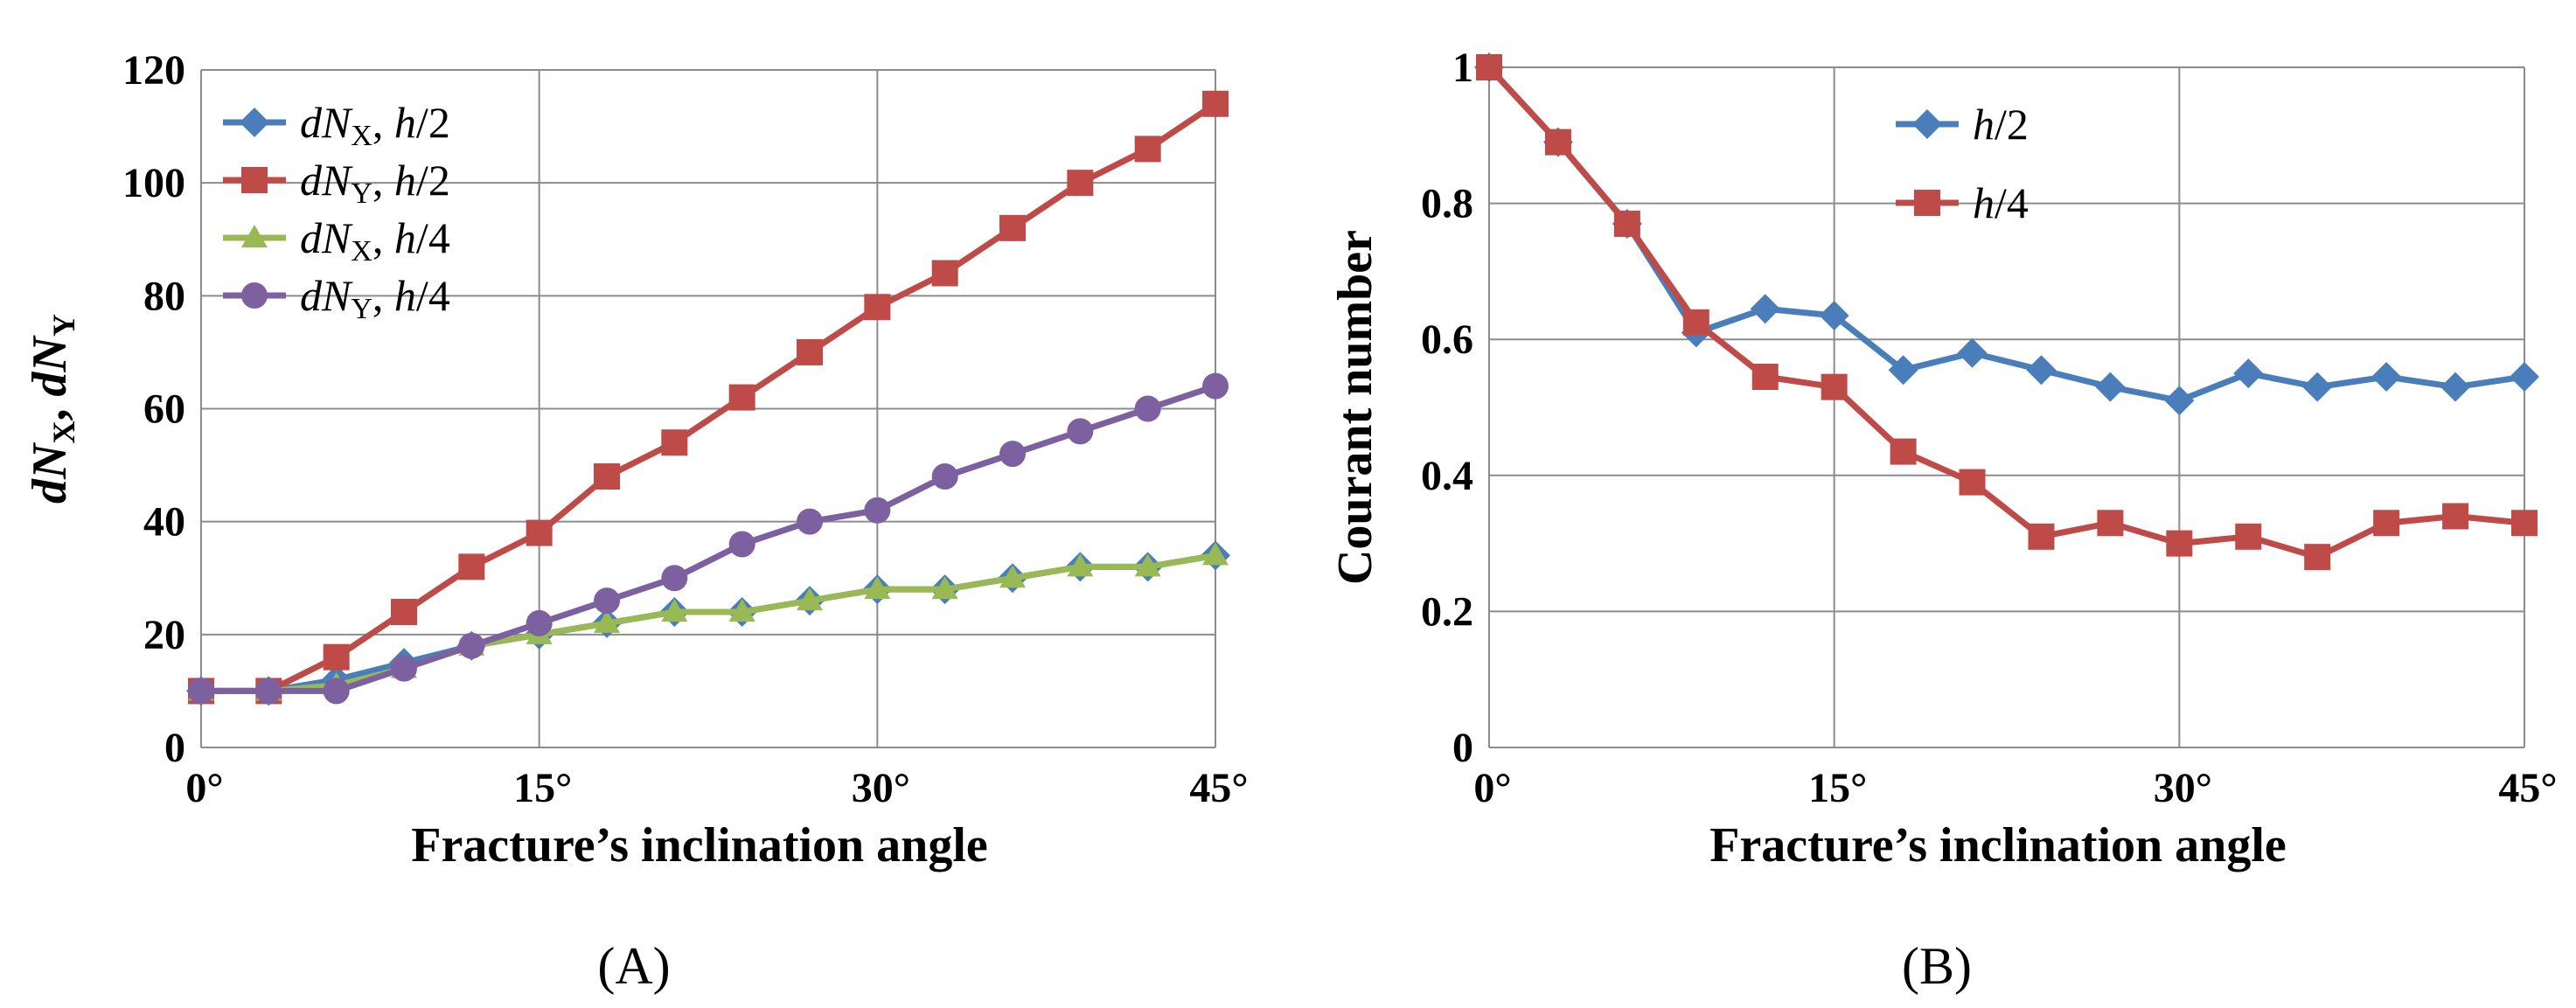 The width and height of the screenshot is (2576, 1008). I want to click on legend-label: h/2, so click(2001, 124).